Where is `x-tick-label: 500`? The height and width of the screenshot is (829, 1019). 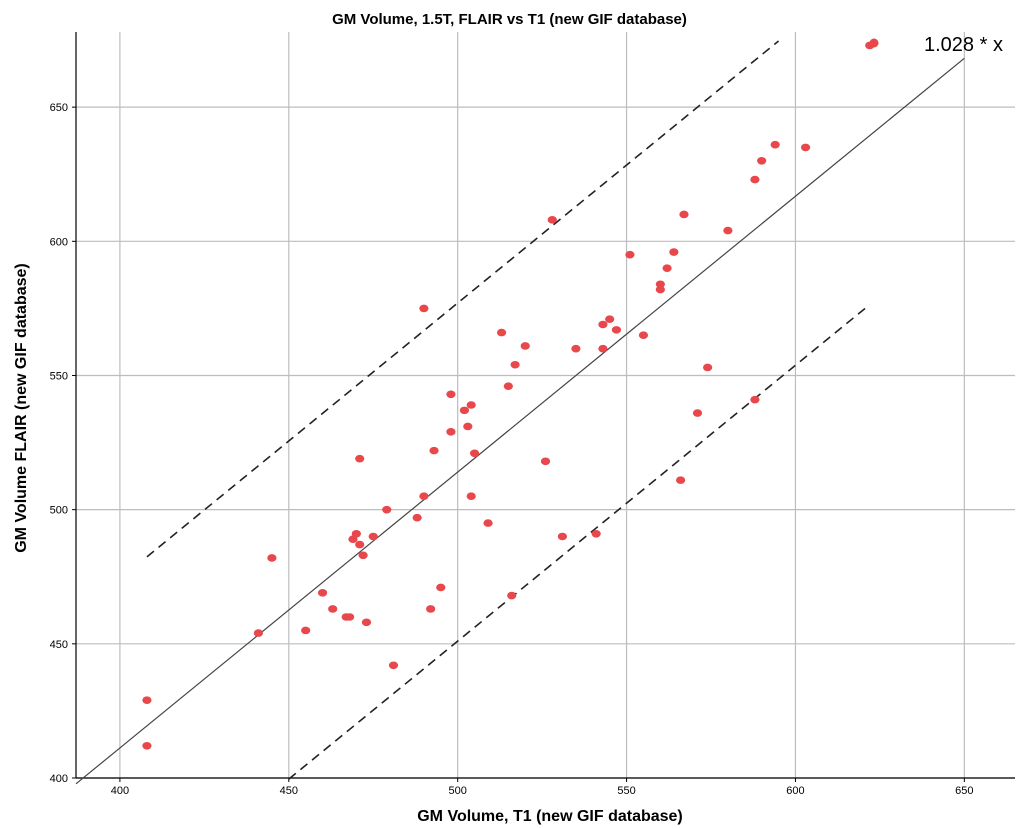 x-tick-label: 500 is located at coordinates (458, 791).